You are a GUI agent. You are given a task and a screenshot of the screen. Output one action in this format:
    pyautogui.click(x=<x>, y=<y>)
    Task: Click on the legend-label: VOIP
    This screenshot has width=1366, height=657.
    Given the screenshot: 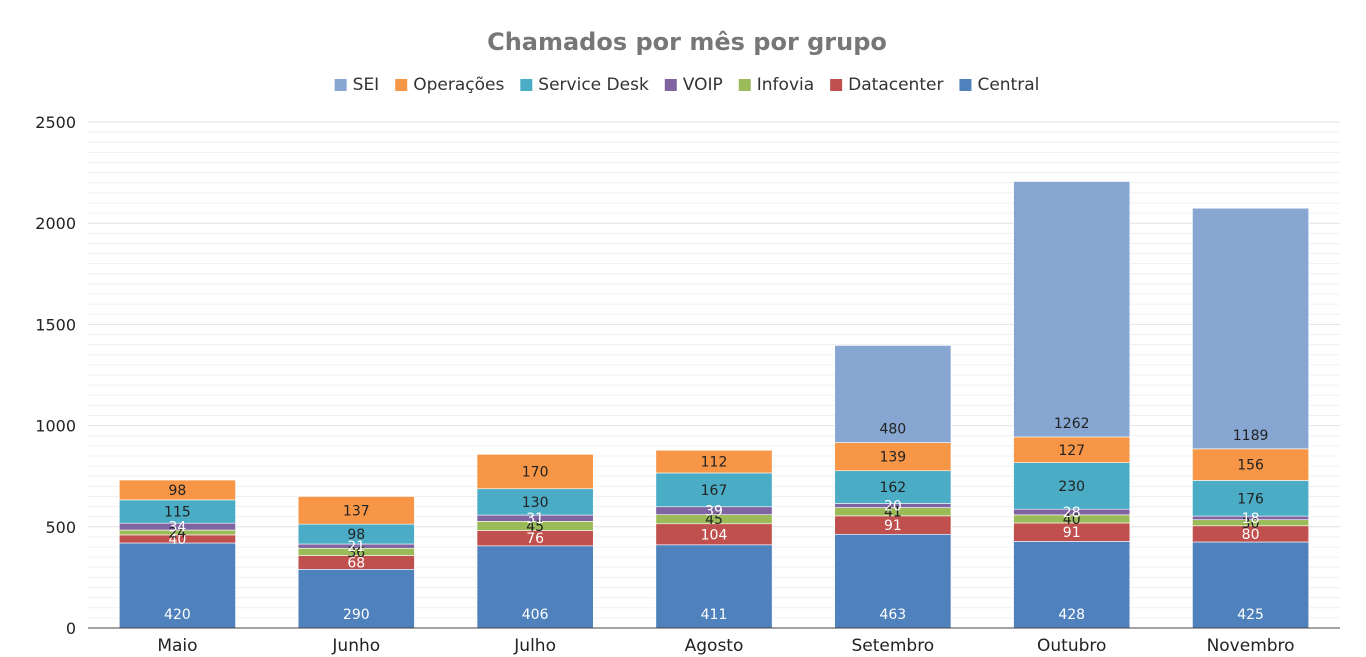 What is the action you would take?
    pyautogui.click(x=703, y=85)
    